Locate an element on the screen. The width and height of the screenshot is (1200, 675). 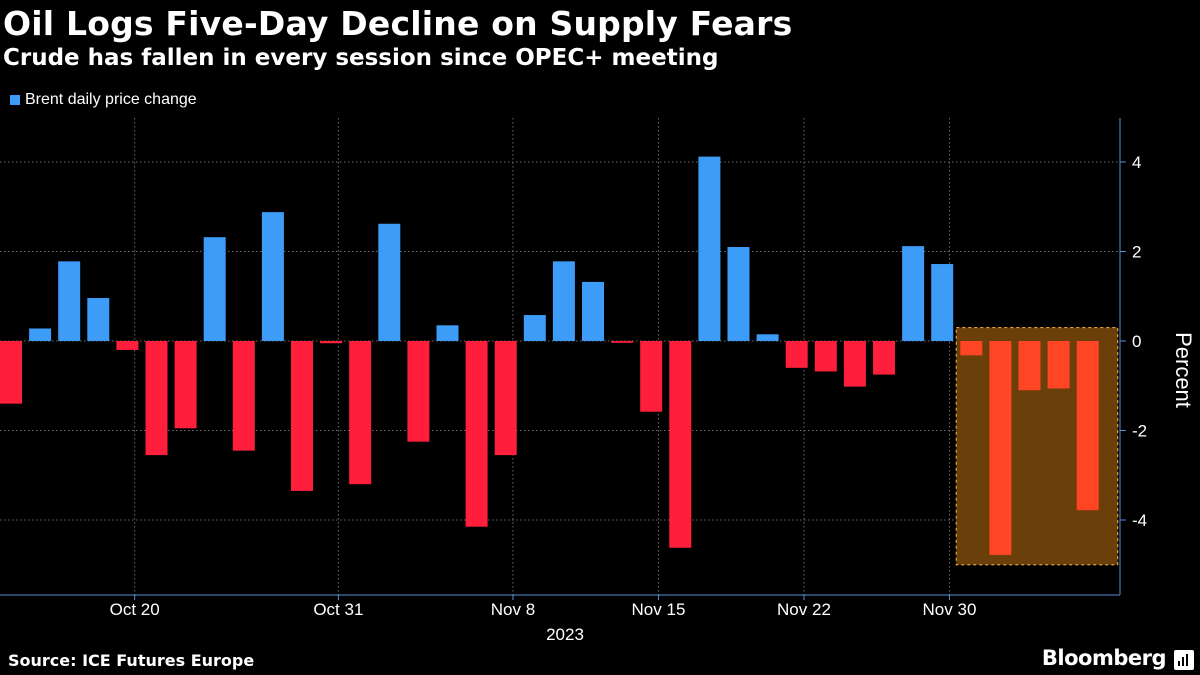
y-tick-label: 0 is located at coordinates (1136, 341).